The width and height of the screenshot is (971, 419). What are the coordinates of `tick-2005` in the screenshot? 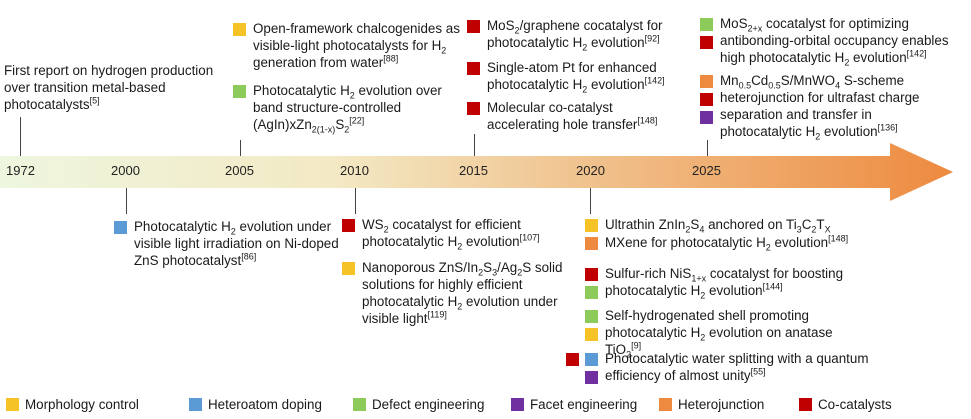 It's located at (240, 148).